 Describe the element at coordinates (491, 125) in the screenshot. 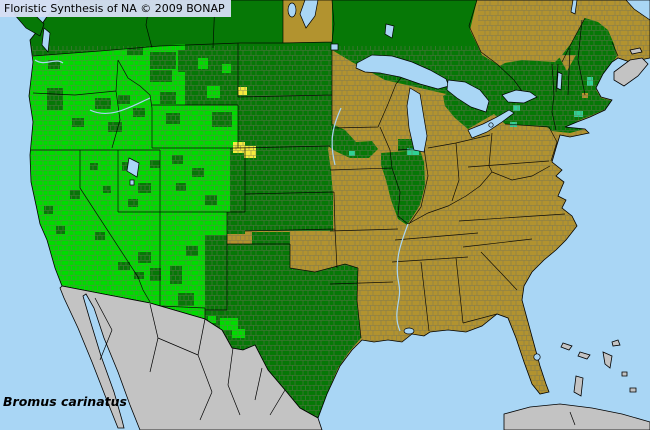

I see `lake-st-clair` at that location.